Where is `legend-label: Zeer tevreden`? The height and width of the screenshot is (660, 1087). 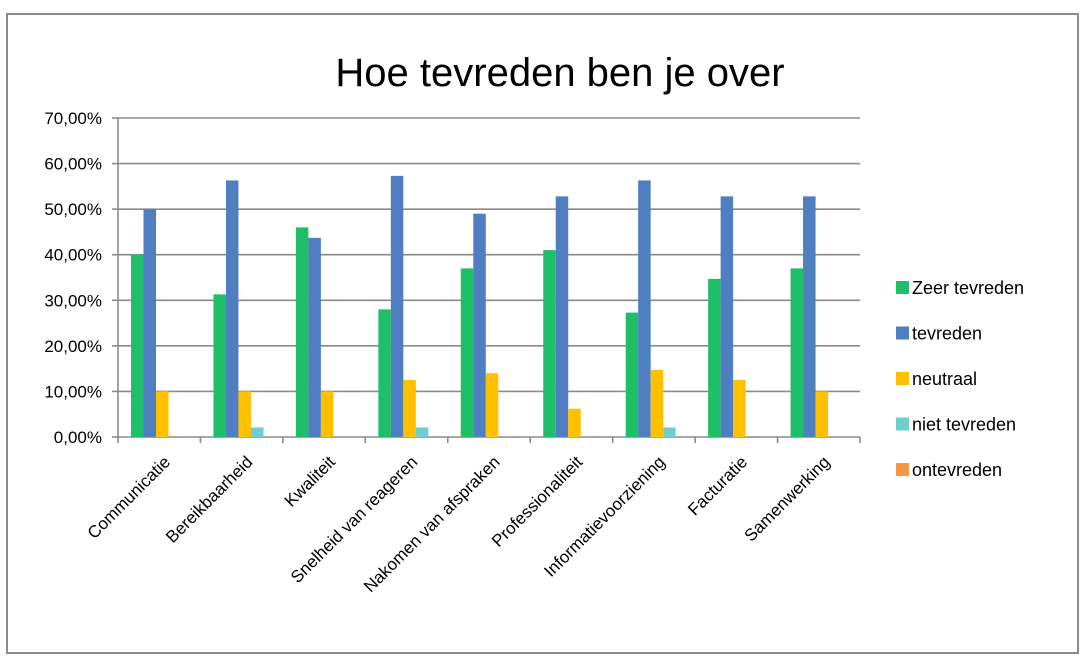 legend-label: Zeer tevreden is located at coordinates (968, 288).